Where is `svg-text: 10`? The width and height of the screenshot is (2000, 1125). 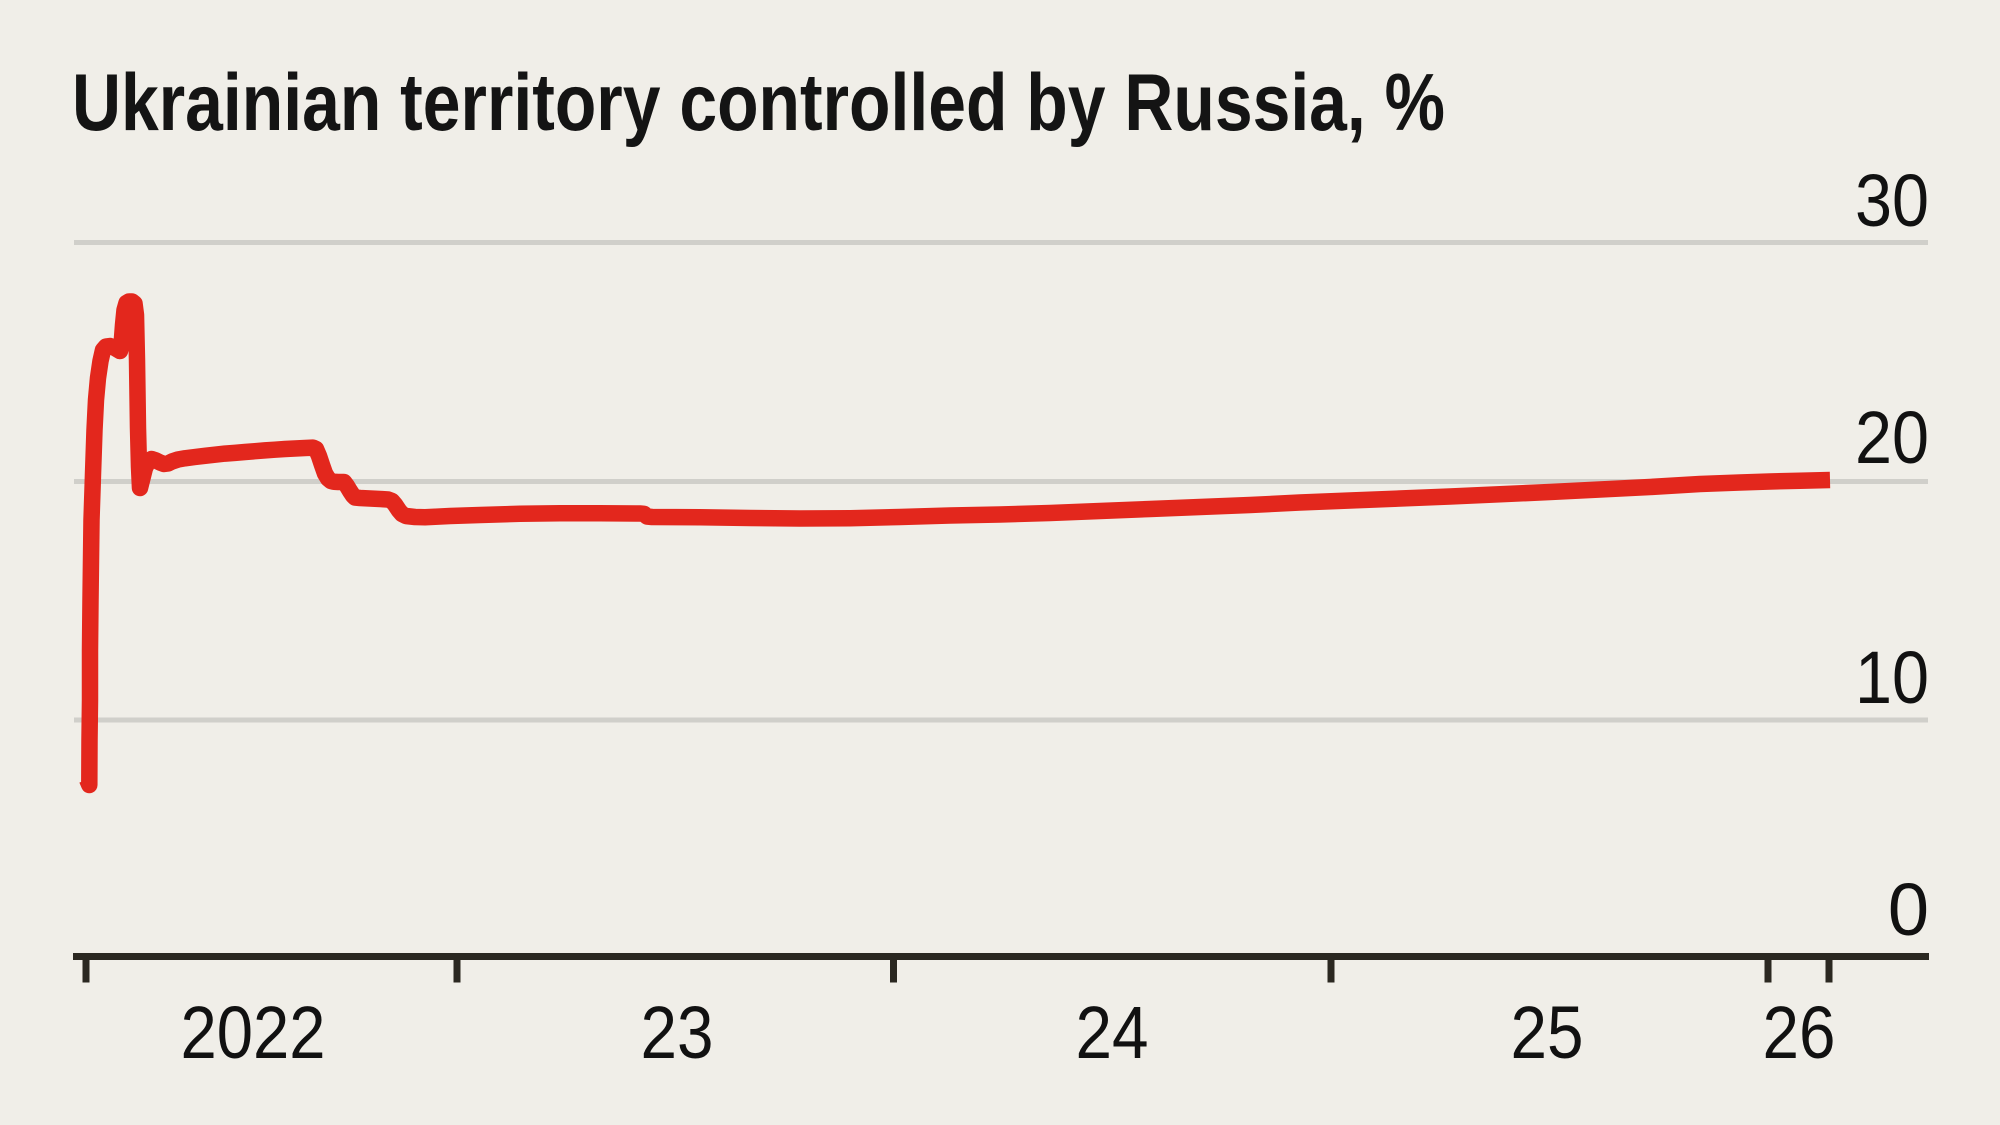
svg-text: 10 is located at coordinates (1892, 677).